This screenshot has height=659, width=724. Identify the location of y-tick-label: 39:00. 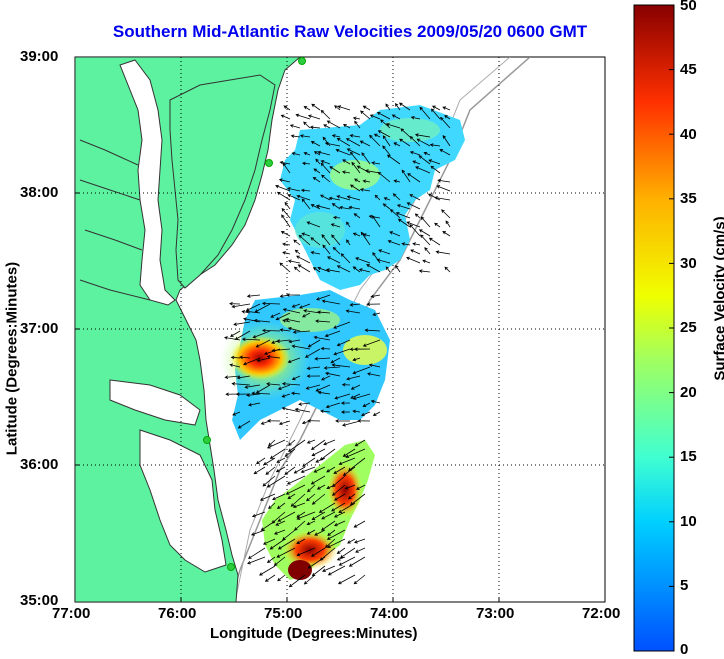
(39, 56).